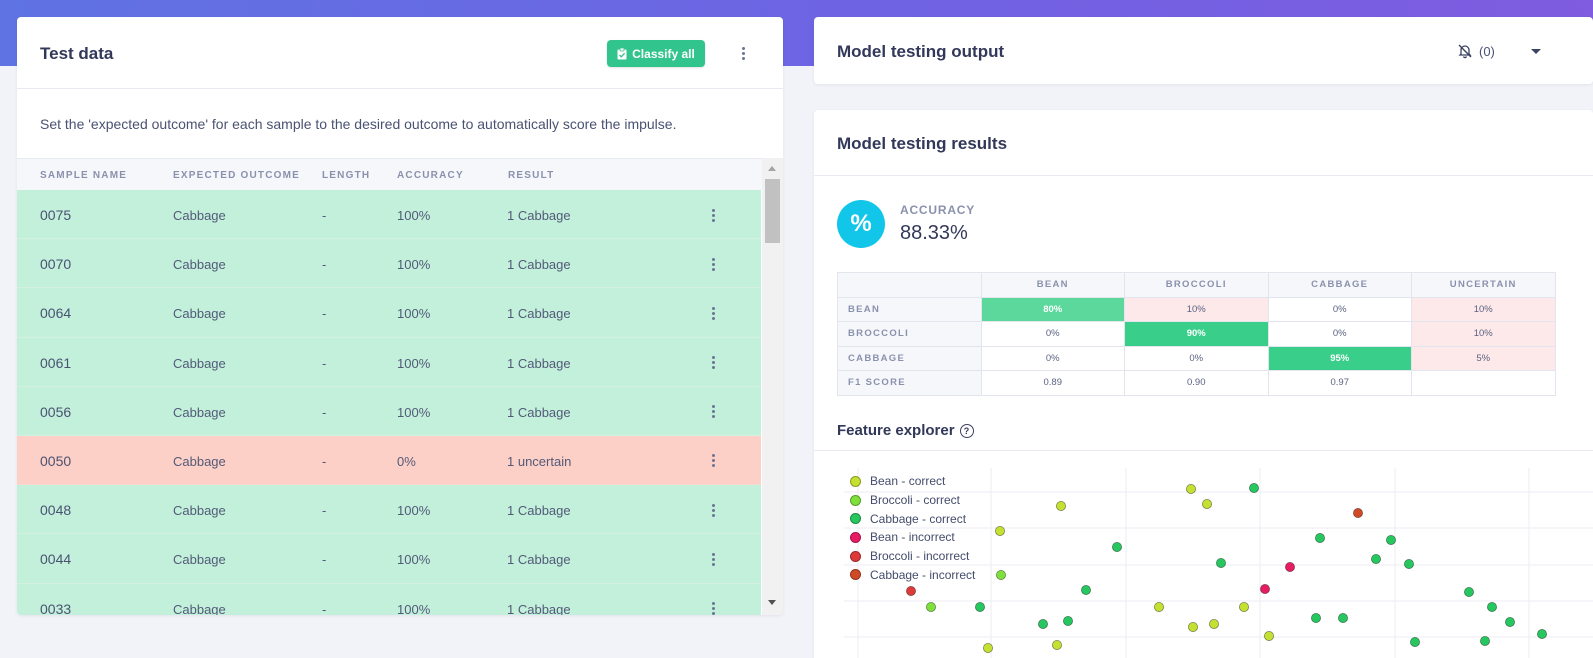  What do you see at coordinates (1196, 334) in the screenshot?
I see `matrix-cell: 90%` at bounding box center [1196, 334].